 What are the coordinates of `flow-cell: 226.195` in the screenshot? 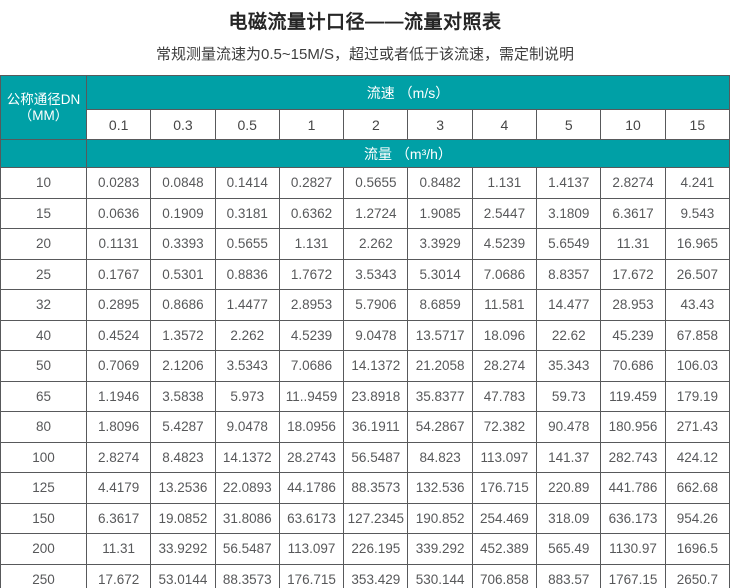 It's located at (376, 549).